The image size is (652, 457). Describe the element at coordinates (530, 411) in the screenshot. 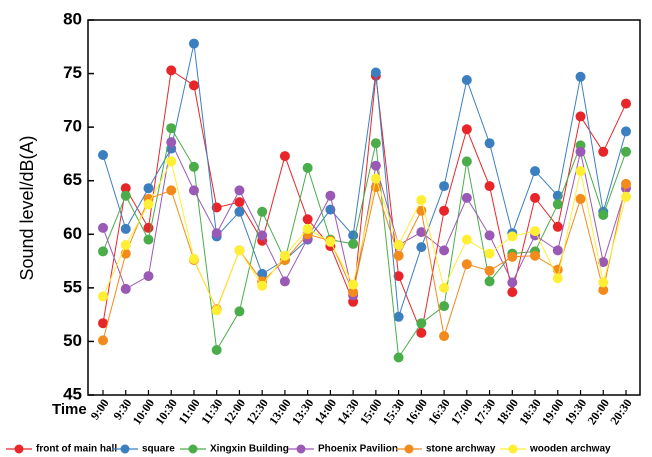

I see `x-tick-label: 18:30` at that location.